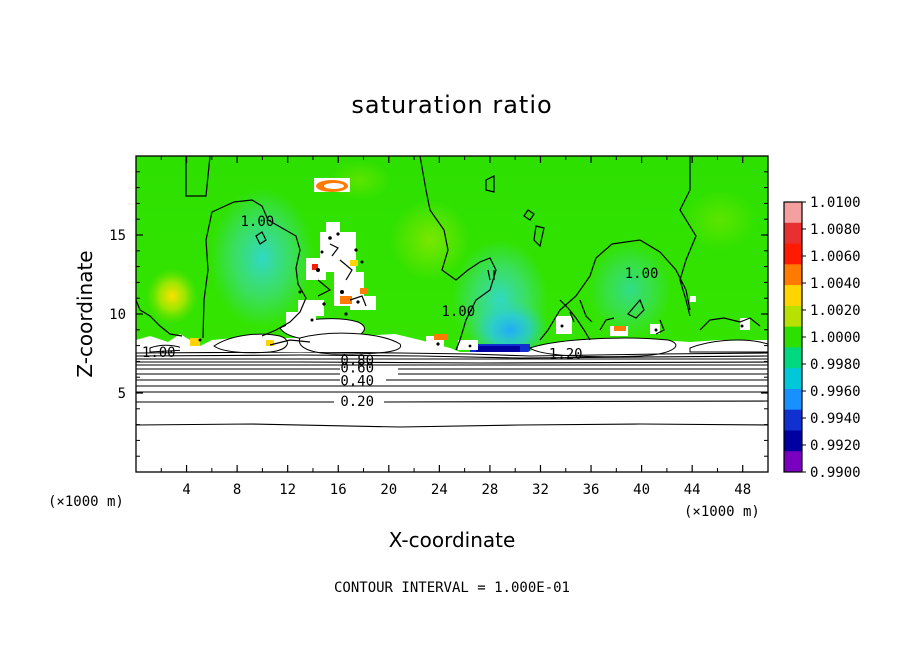  Describe the element at coordinates (835, 203) in the screenshot. I see `colorbar-label: 1.0100` at that location.